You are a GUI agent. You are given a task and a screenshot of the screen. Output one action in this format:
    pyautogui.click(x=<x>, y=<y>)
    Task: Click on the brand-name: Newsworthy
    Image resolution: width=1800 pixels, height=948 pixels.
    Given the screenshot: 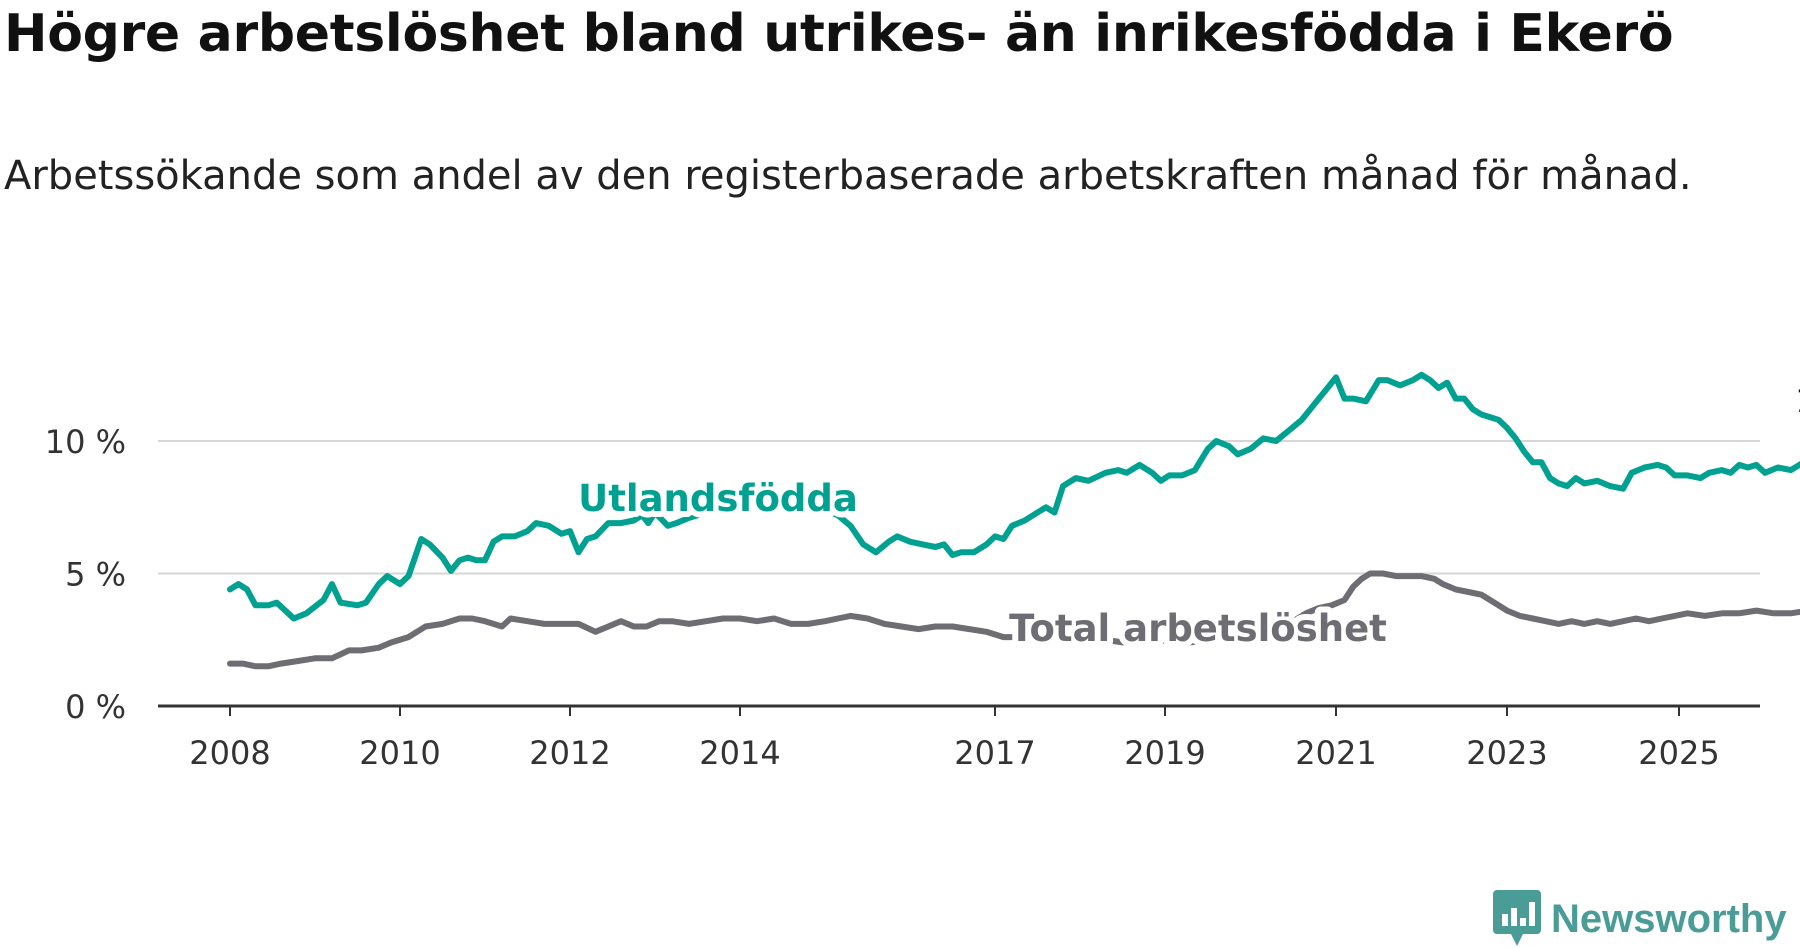 What is the action you would take?
    pyautogui.click(x=1669, y=918)
    